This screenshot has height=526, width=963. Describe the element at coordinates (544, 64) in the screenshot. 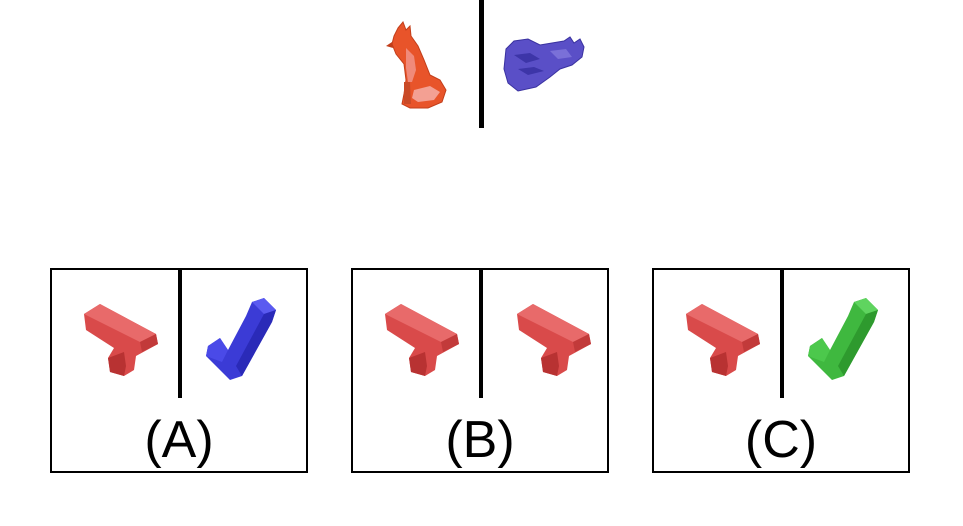

I see `blue-fox-figure` at that location.